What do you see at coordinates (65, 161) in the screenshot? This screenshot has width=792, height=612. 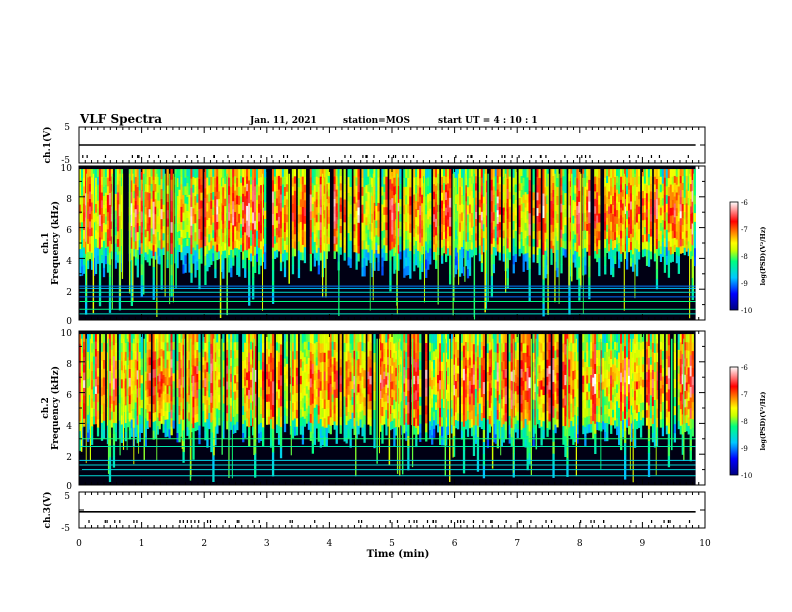 I see `ch1-ytick-bottom: -5` at bounding box center [65, 161].